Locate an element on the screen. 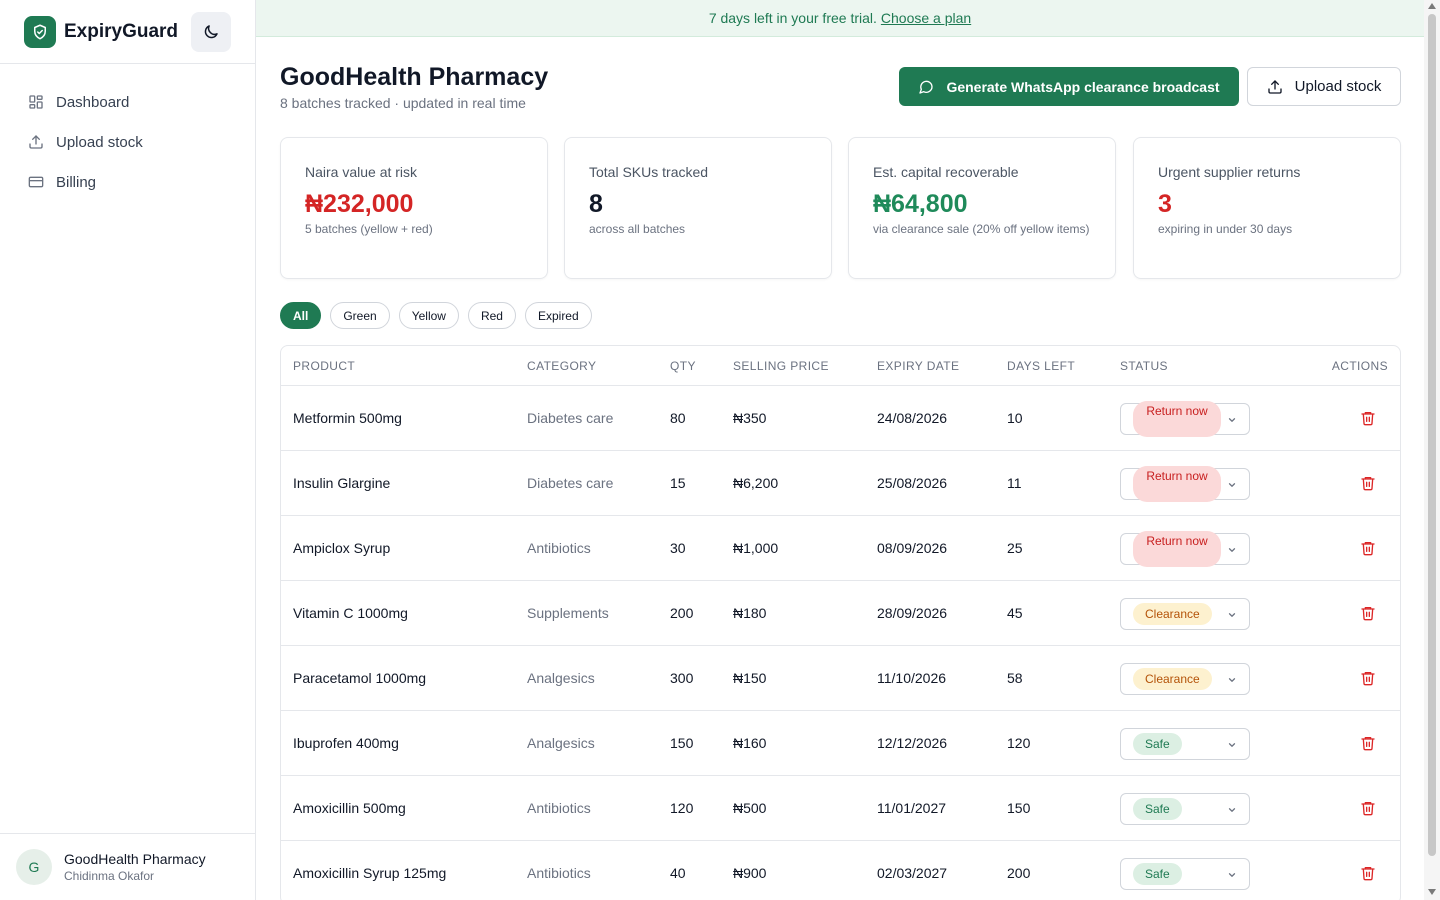 This screenshot has width=1440, height=900. days-left: 120 is located at coordinates (1019, 743).